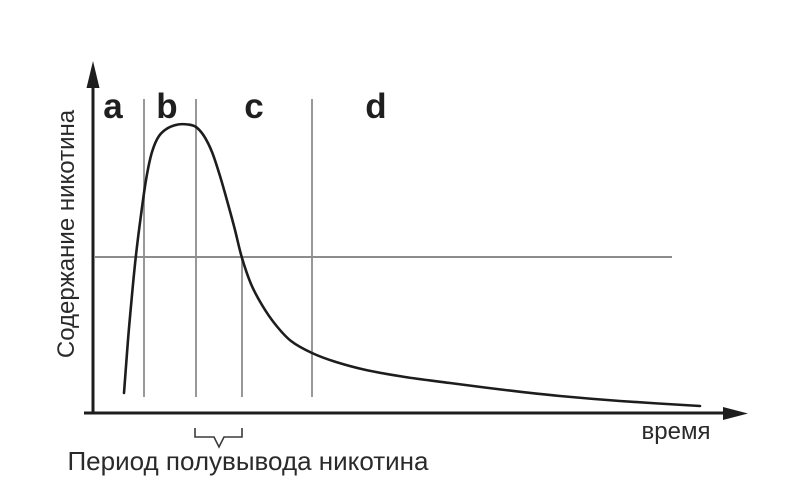  Describe the element at coordinates (66, 233) in the screenshot. I see `y-axis-label: Содержание никотина` at that location.